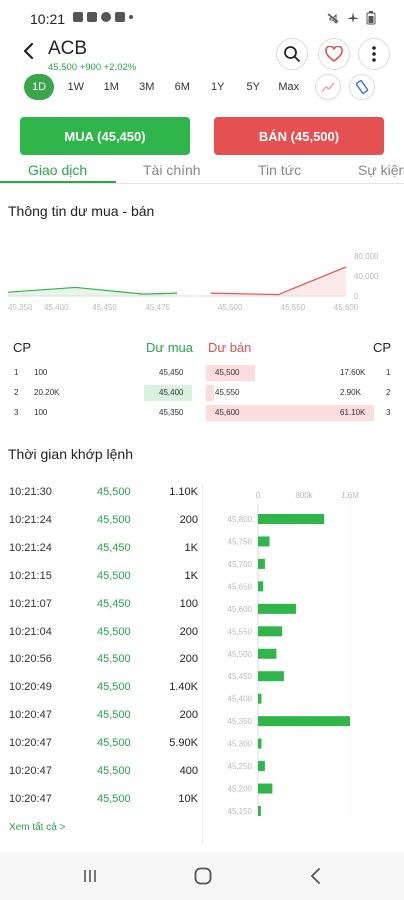  Describe the element at coordinates (293, 307) in the screenshot. I see `depth-x-tick: 45,550` at that location.